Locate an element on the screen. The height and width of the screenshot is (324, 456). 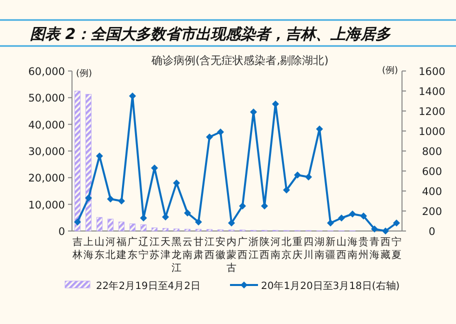
chart-subtitle: 确诊病例(含无症状感染者,剔除湖北) is located at coordinates (239, 60).